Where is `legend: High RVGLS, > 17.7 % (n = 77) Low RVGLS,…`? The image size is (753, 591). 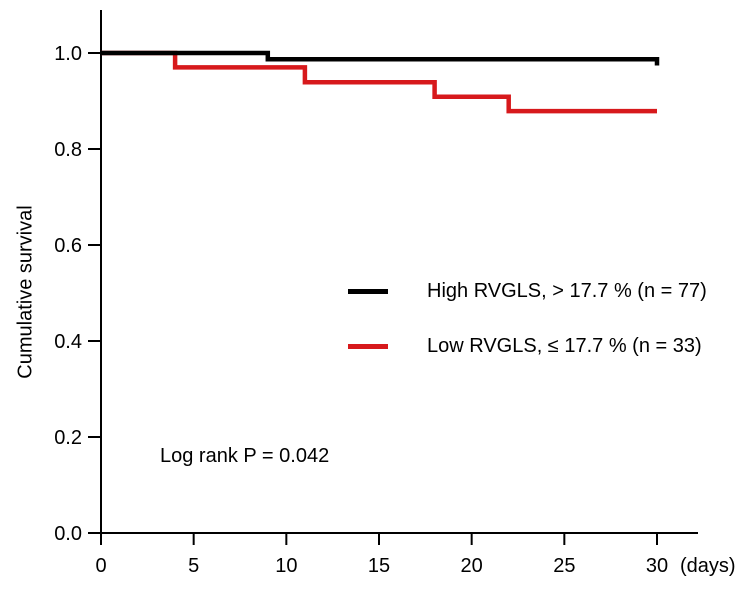 legend: High RVGLS, > 17.7 % (n = 77) Low RVGLS,… is located at coordinates (527, 335).